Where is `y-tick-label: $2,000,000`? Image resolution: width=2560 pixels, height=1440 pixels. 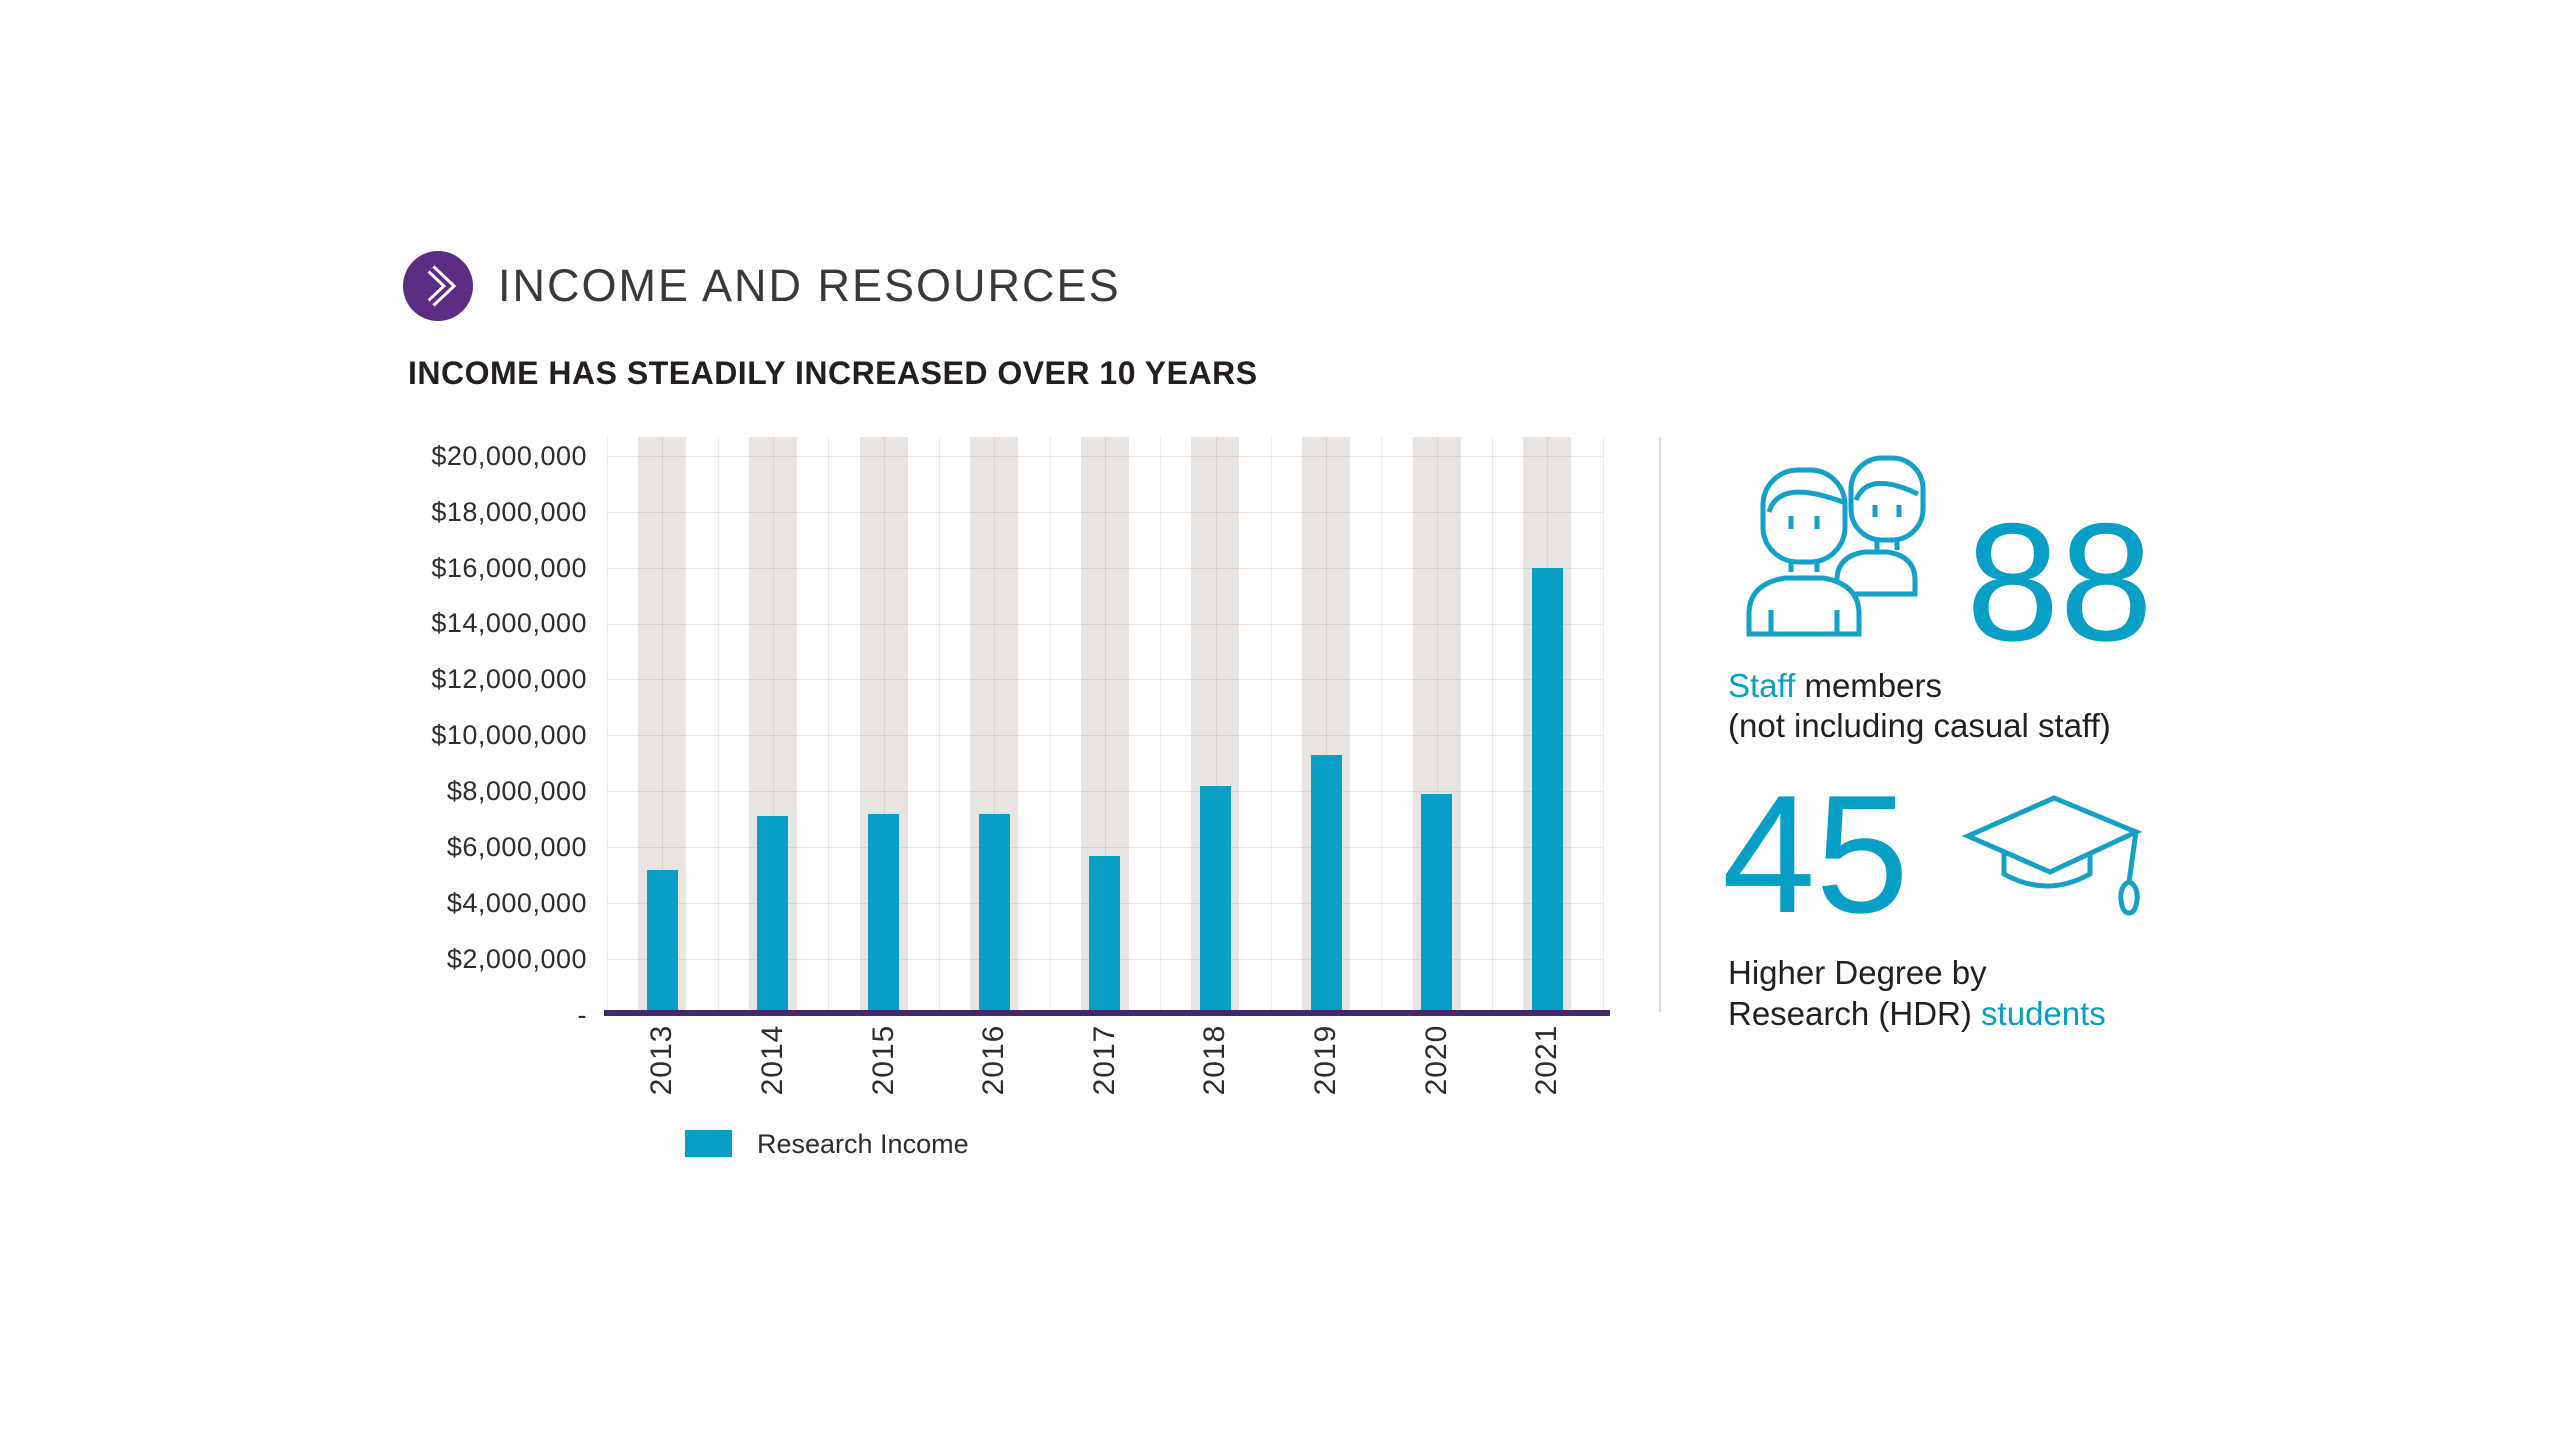 y-tick-label: $2,000,000 is located at coordinates (516, 959).